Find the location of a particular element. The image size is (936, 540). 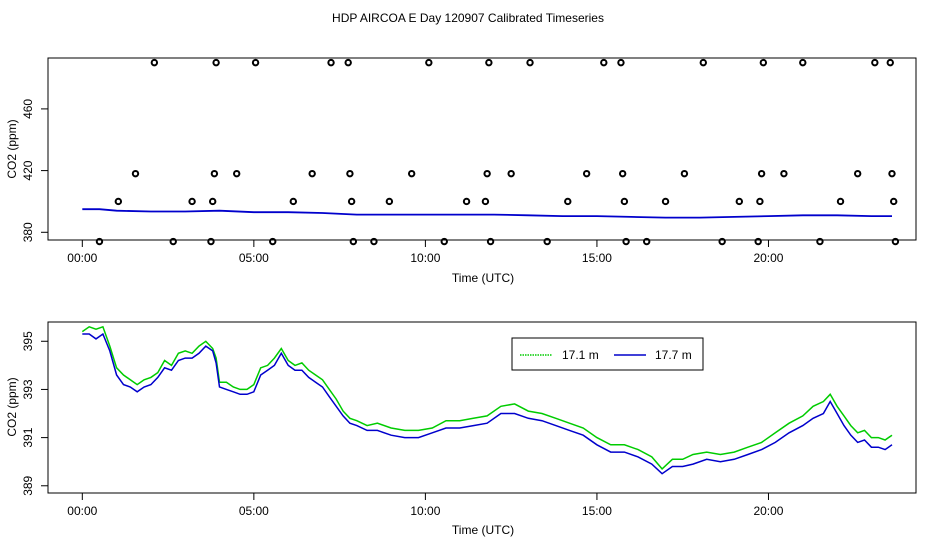

bottom-x-tick-label: 20:00 is located at coordinates (768, 511).